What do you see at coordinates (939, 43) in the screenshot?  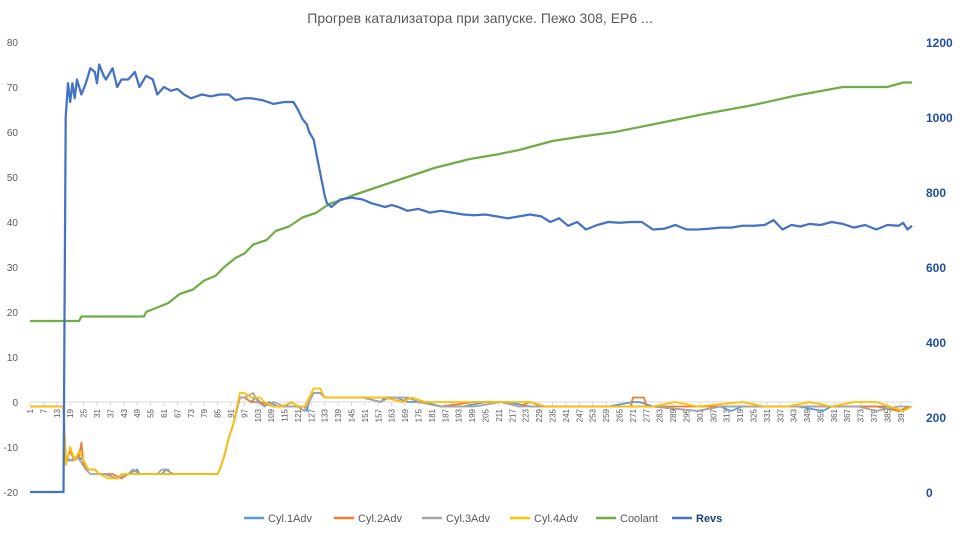 I see `y-right-tick-label: 1200` at bounding box center [939, 43].